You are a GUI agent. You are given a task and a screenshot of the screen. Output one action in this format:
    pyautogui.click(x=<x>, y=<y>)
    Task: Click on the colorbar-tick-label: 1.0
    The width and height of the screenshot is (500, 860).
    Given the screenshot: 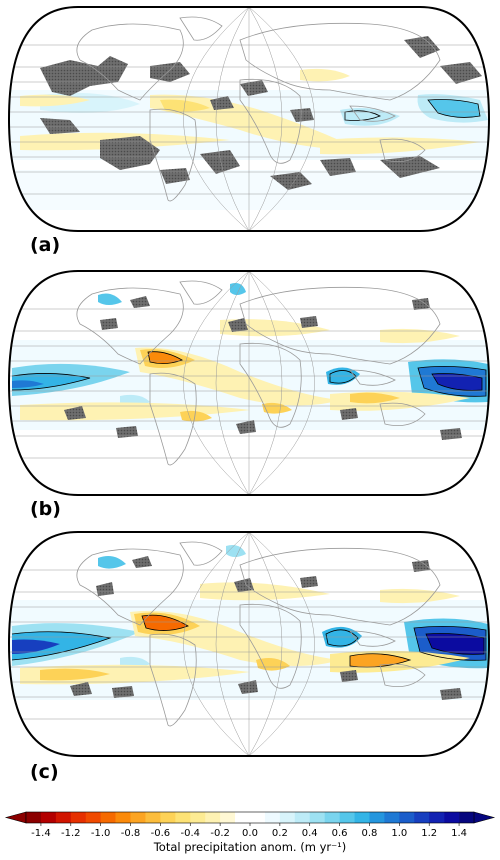 What is the action you would take?
    pyautogui.click(x=399, y=833)
    